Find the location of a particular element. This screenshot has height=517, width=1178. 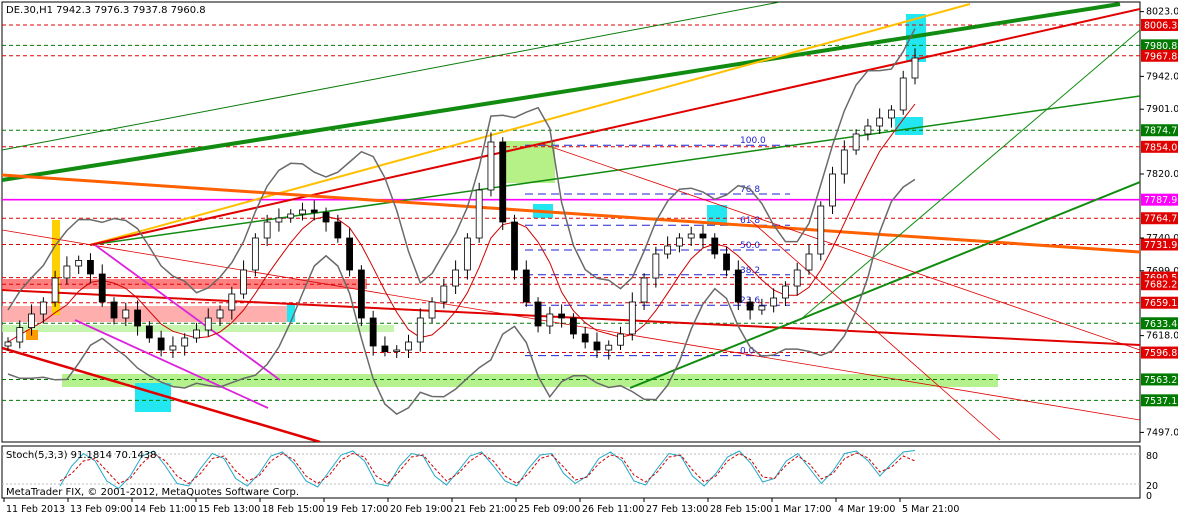

x-tick-label: 28 Feb 15:00 is located at coordinates (741, 509).